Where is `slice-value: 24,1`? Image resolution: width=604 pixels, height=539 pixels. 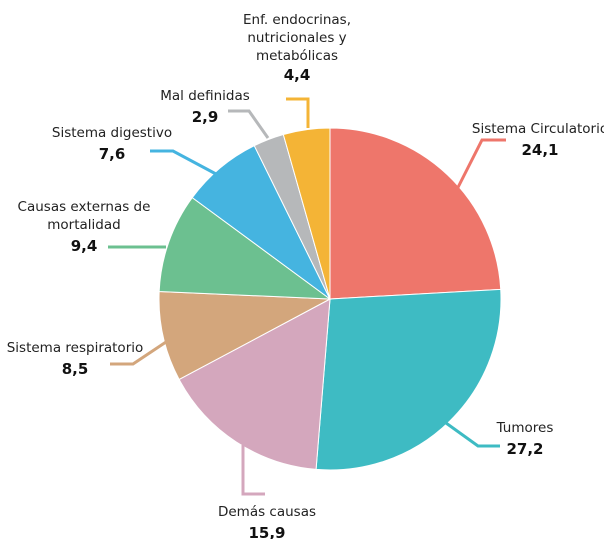
slice-value: 24,1 is located at coordinates (539, 150).